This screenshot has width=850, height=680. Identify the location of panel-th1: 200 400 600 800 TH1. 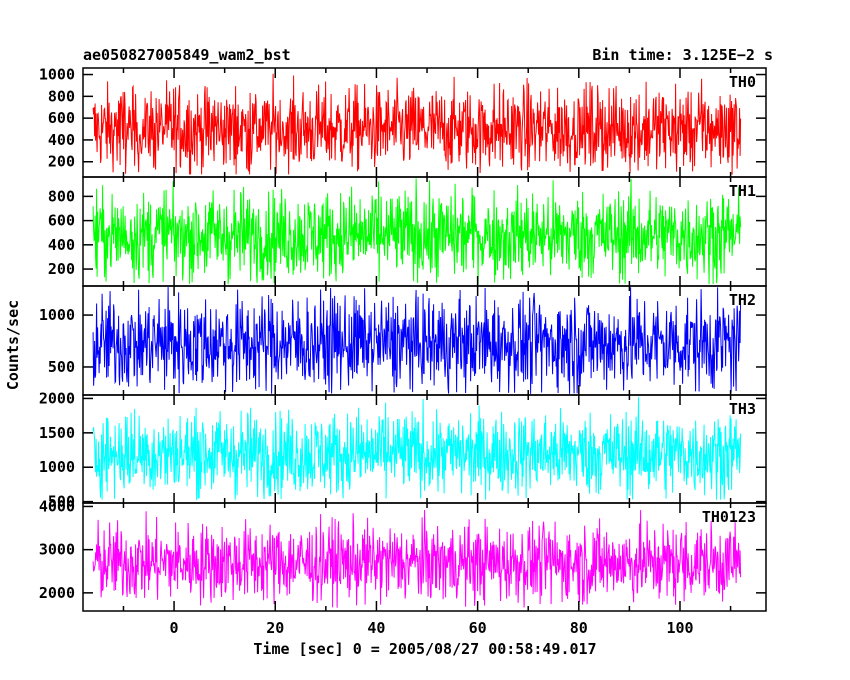
(407, 231).